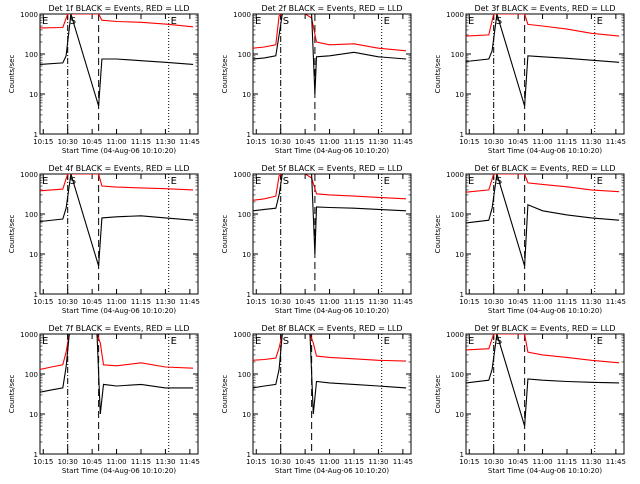  Describe the element at coordinates (331, 8) in the screenshot. I see `chart-title: Det 2f BLACK = Events, RED = LLD` at that location.